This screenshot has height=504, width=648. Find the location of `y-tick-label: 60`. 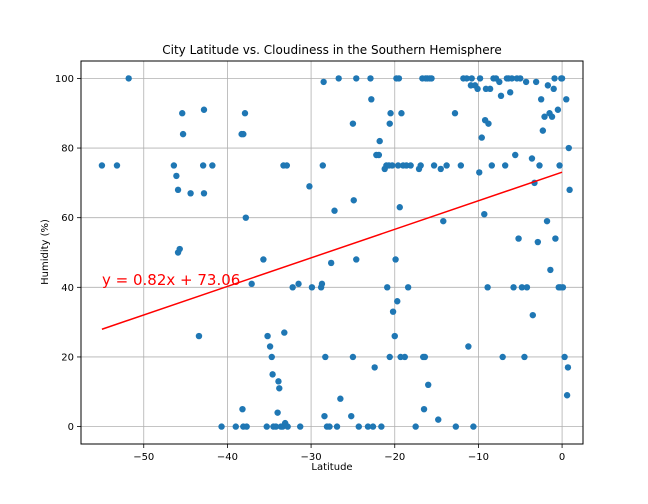

y-tick-label: 60 is located at coordinates (67, 218).